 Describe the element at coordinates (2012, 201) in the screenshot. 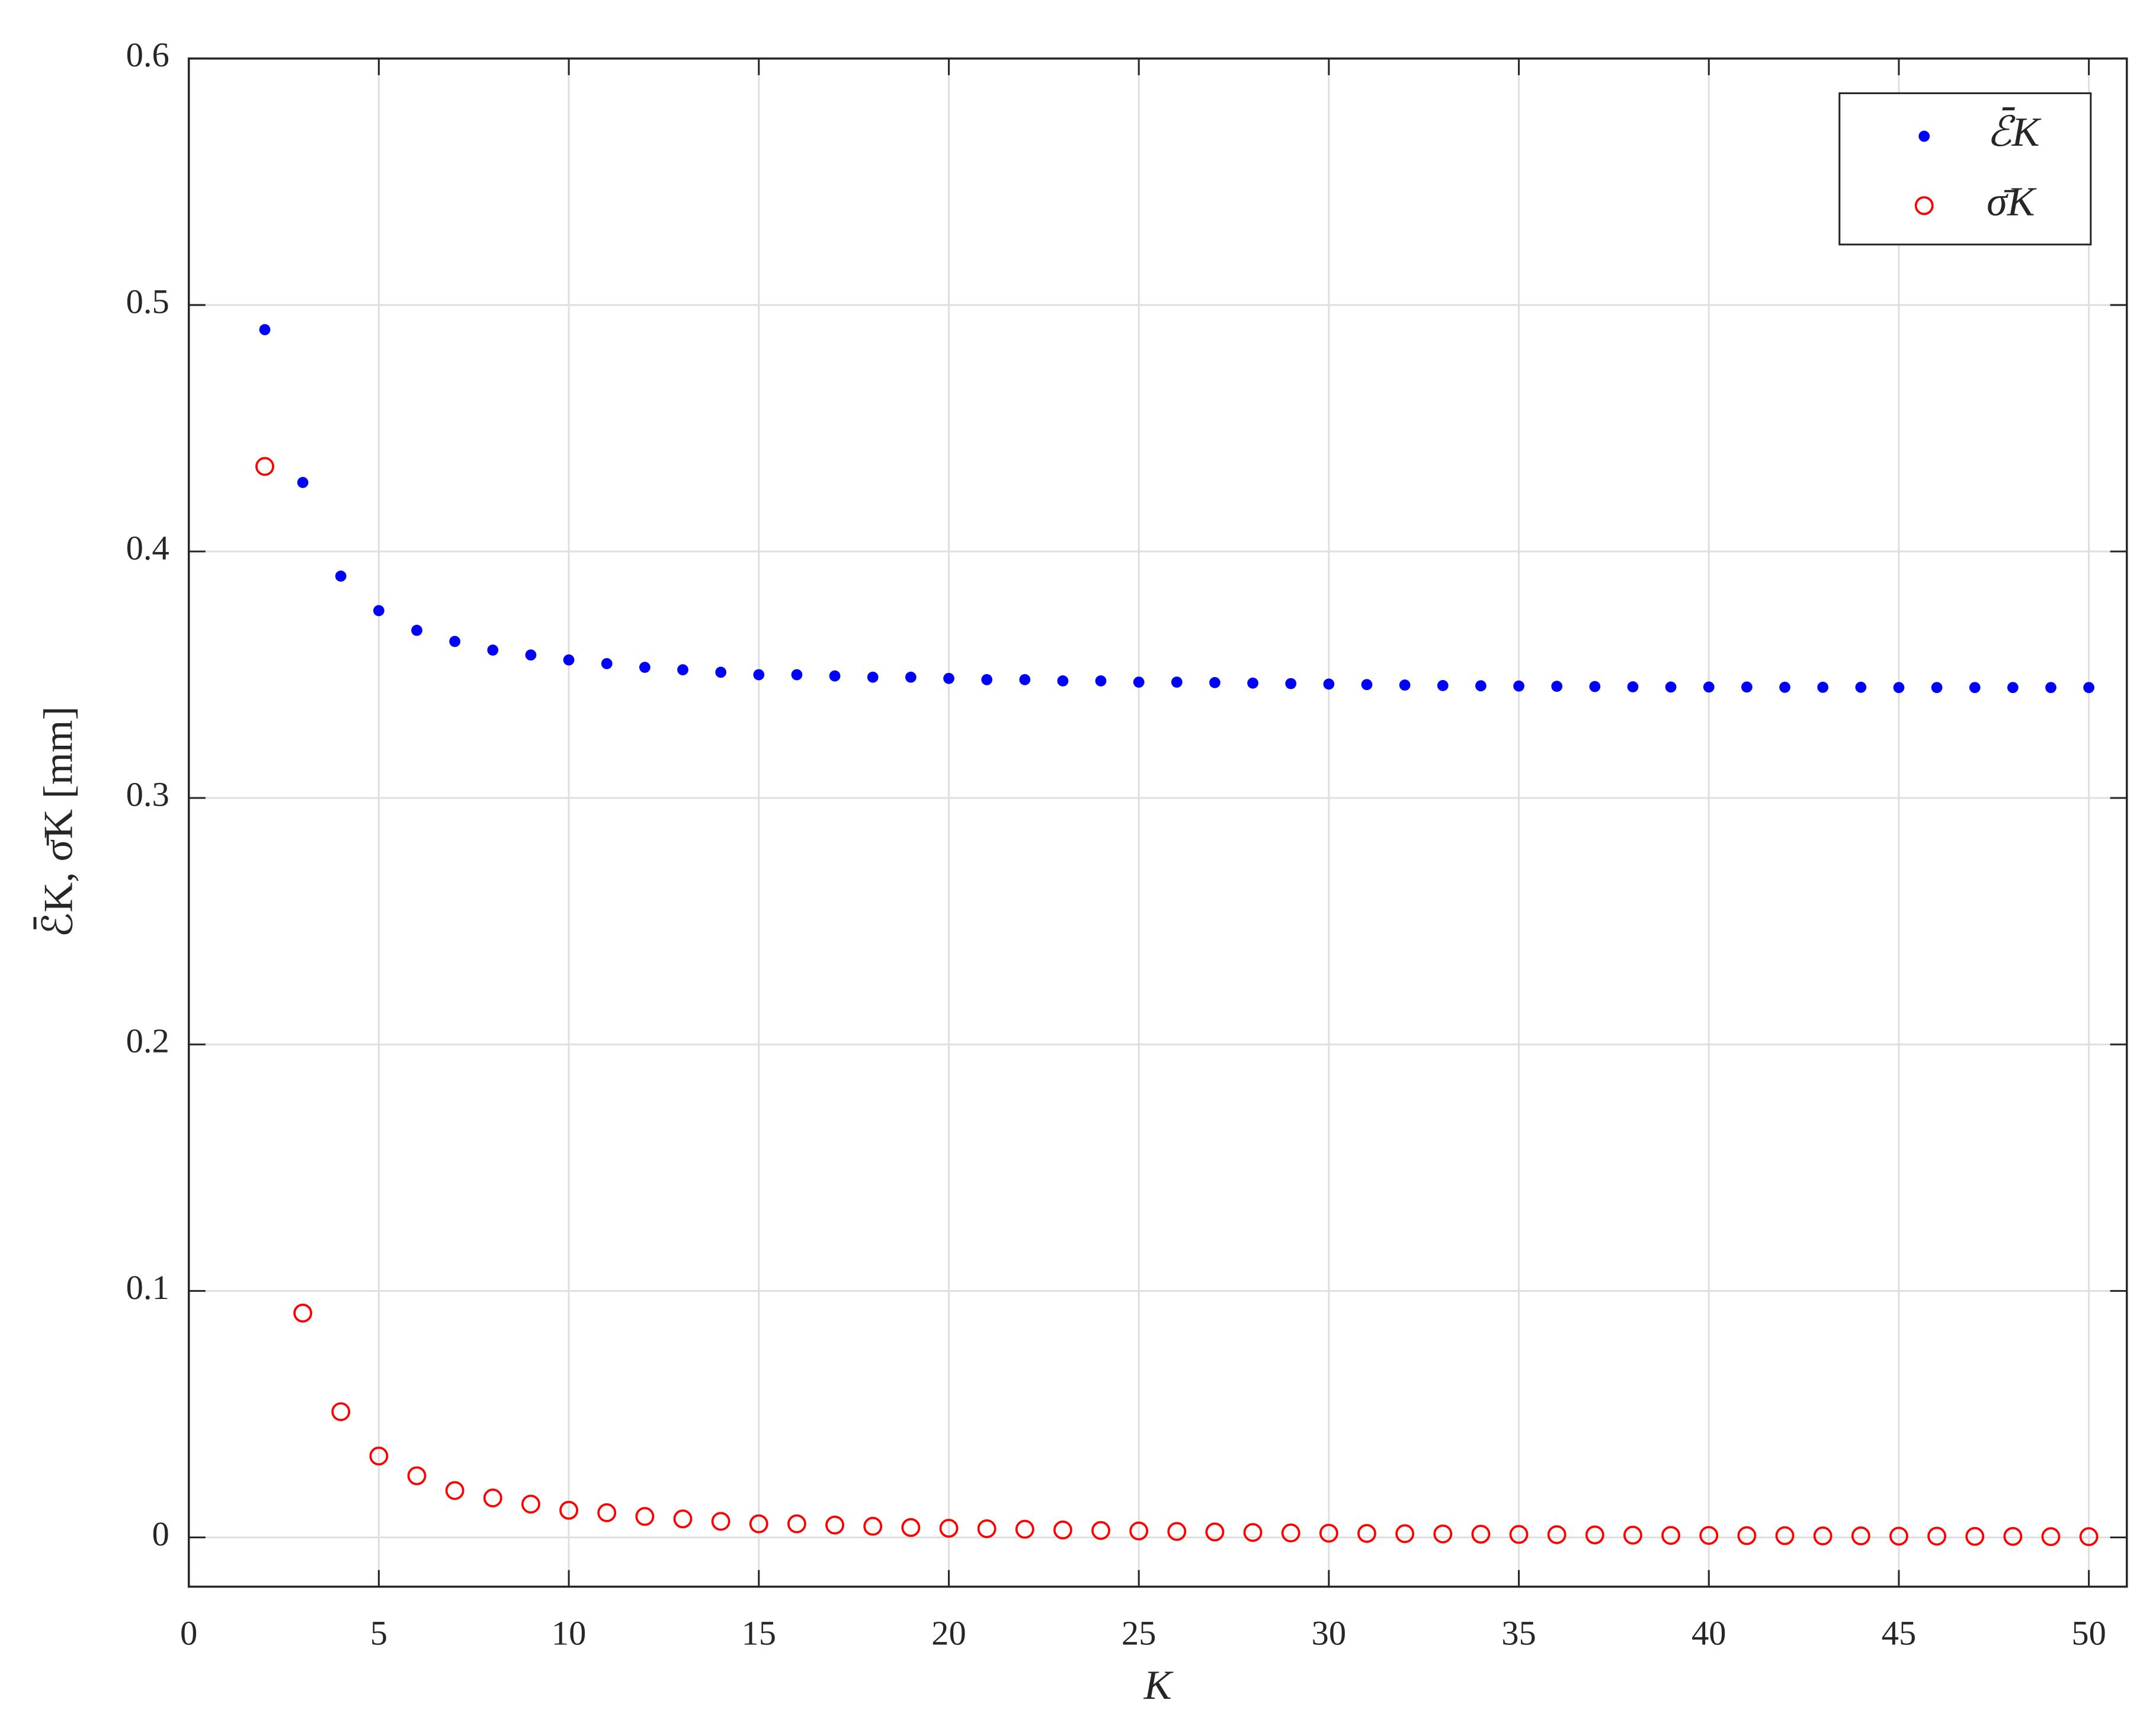

I see `legend-label: σ̄K` at that location.